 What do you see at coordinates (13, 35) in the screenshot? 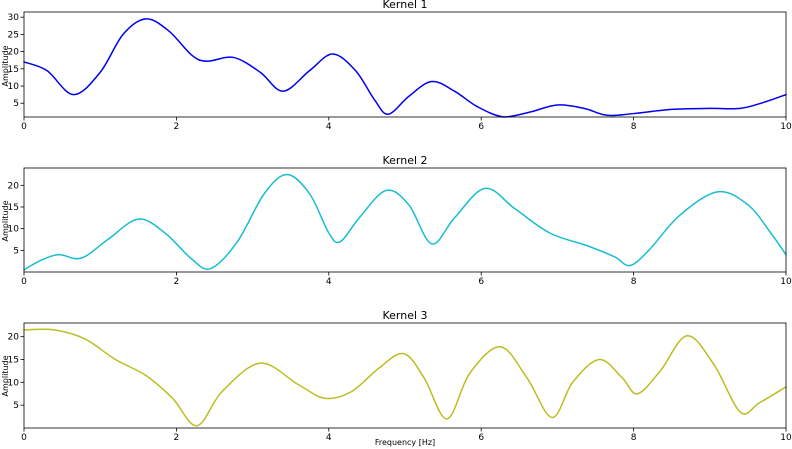
I see `y-tick-label: 25` at bounding box center [13, 35].